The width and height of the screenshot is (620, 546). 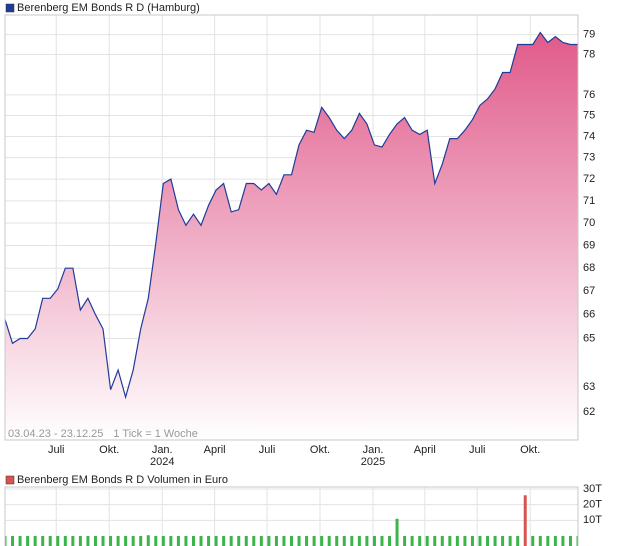 What do you see at coordinates (589, 158) in the screenshot?
I see `y-tick-label: 73` at bounding box center [589, 158].